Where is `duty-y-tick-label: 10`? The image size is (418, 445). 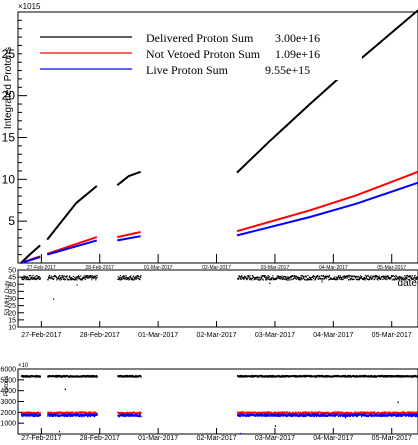
duty-y-tick-label: 10 is located at coordinates (12, 328).